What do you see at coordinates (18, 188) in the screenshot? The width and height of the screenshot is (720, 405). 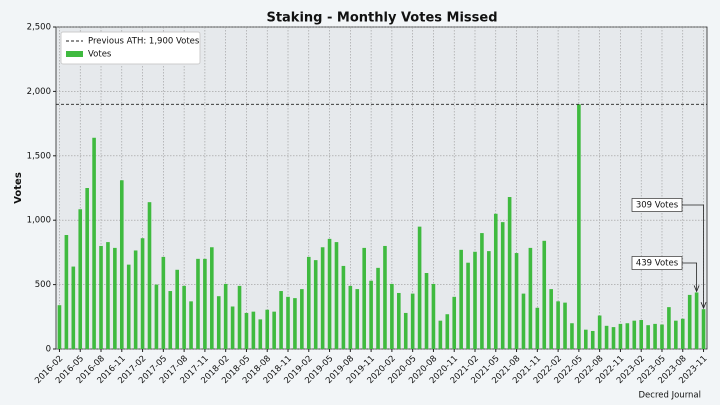 I see `y-axis-label: Votes` at bounding box center [18, 188].